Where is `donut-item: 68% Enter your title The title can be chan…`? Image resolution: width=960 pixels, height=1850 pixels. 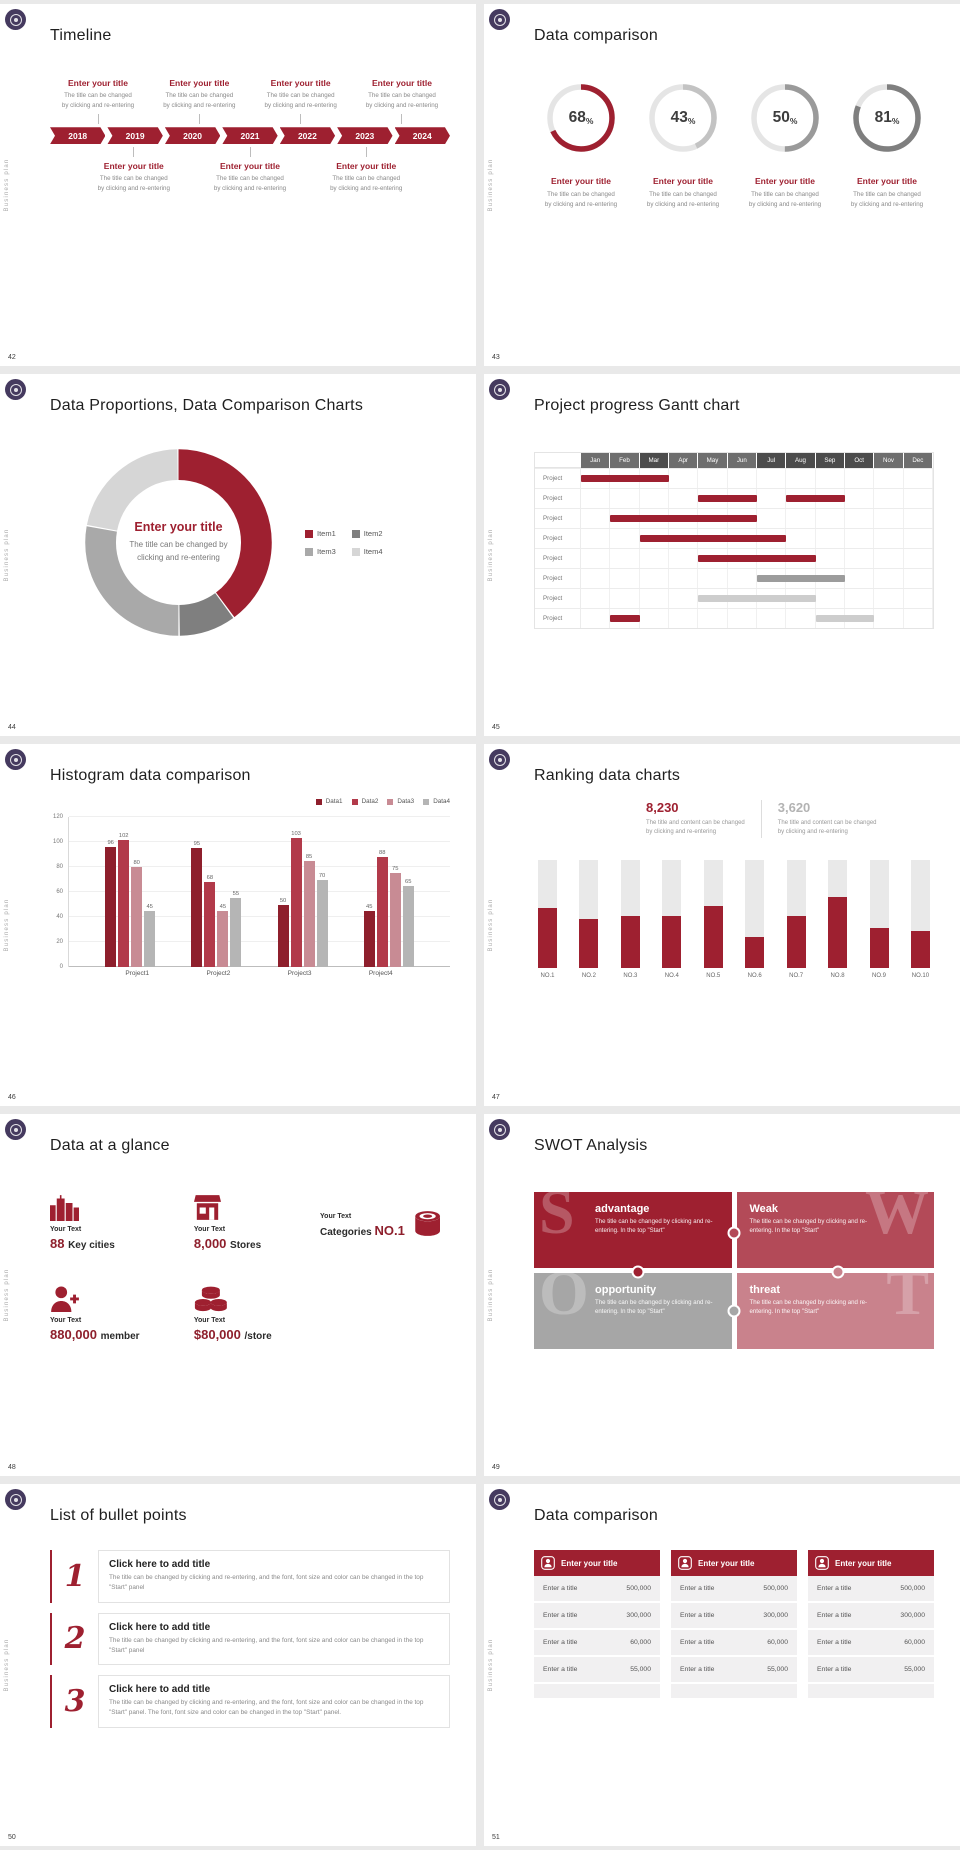
donut-item: 68% Enter your title The title can be chan… is located at coordinates (581, 145).